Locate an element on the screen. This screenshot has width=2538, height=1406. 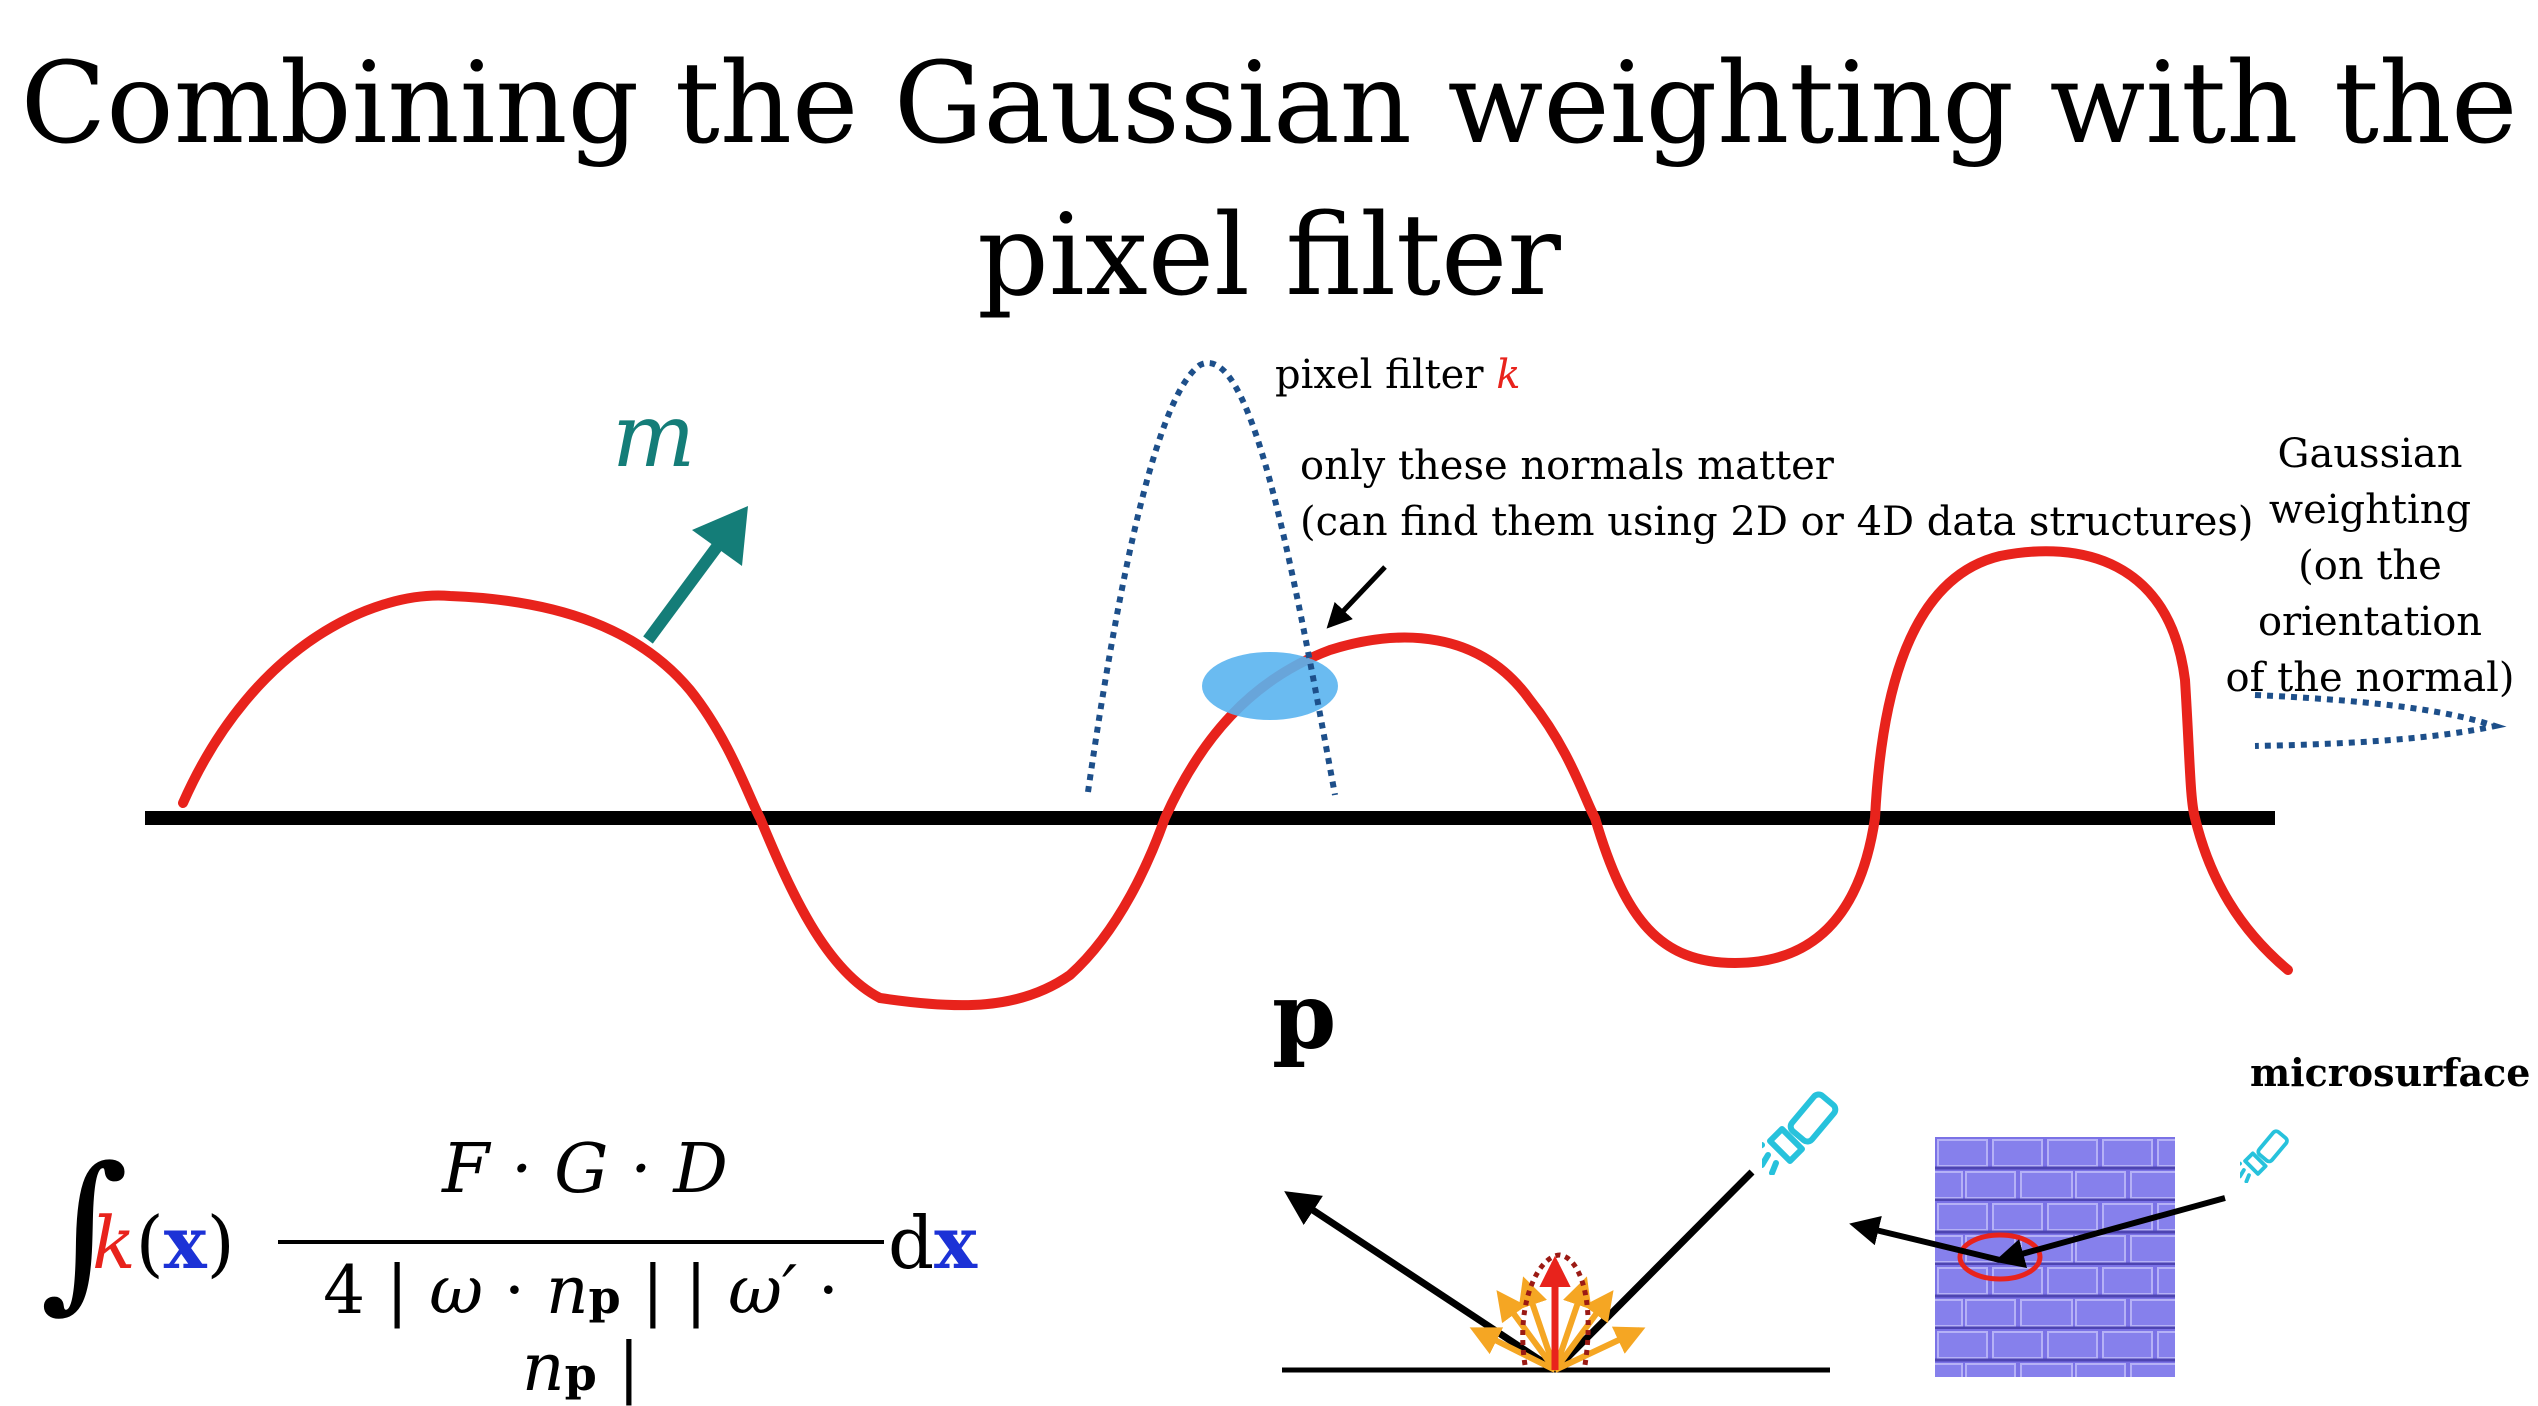
pixel-filter-lobe is located at coordinates (1211, 578).